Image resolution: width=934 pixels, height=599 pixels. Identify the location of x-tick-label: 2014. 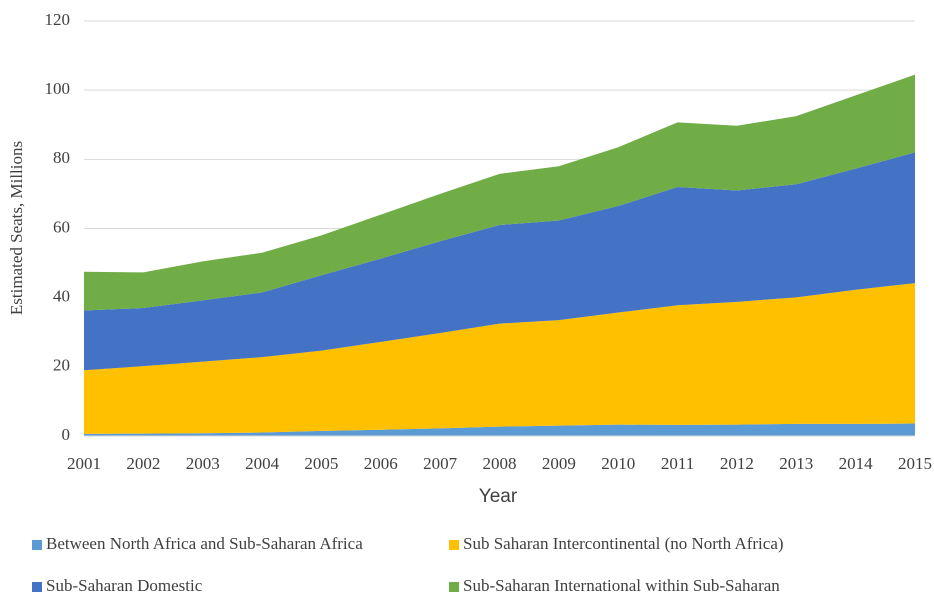
(856, 463).